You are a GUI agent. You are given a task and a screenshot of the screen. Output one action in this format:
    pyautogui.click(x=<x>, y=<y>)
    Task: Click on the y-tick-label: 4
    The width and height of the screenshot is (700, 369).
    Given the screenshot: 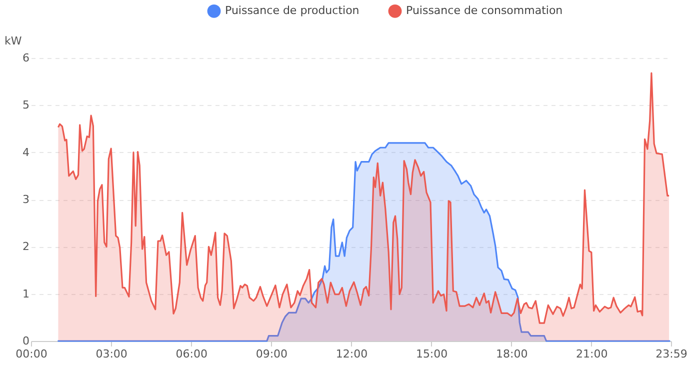 What is the action you would take?
    pyautogui.click(x=26, y=152)
    